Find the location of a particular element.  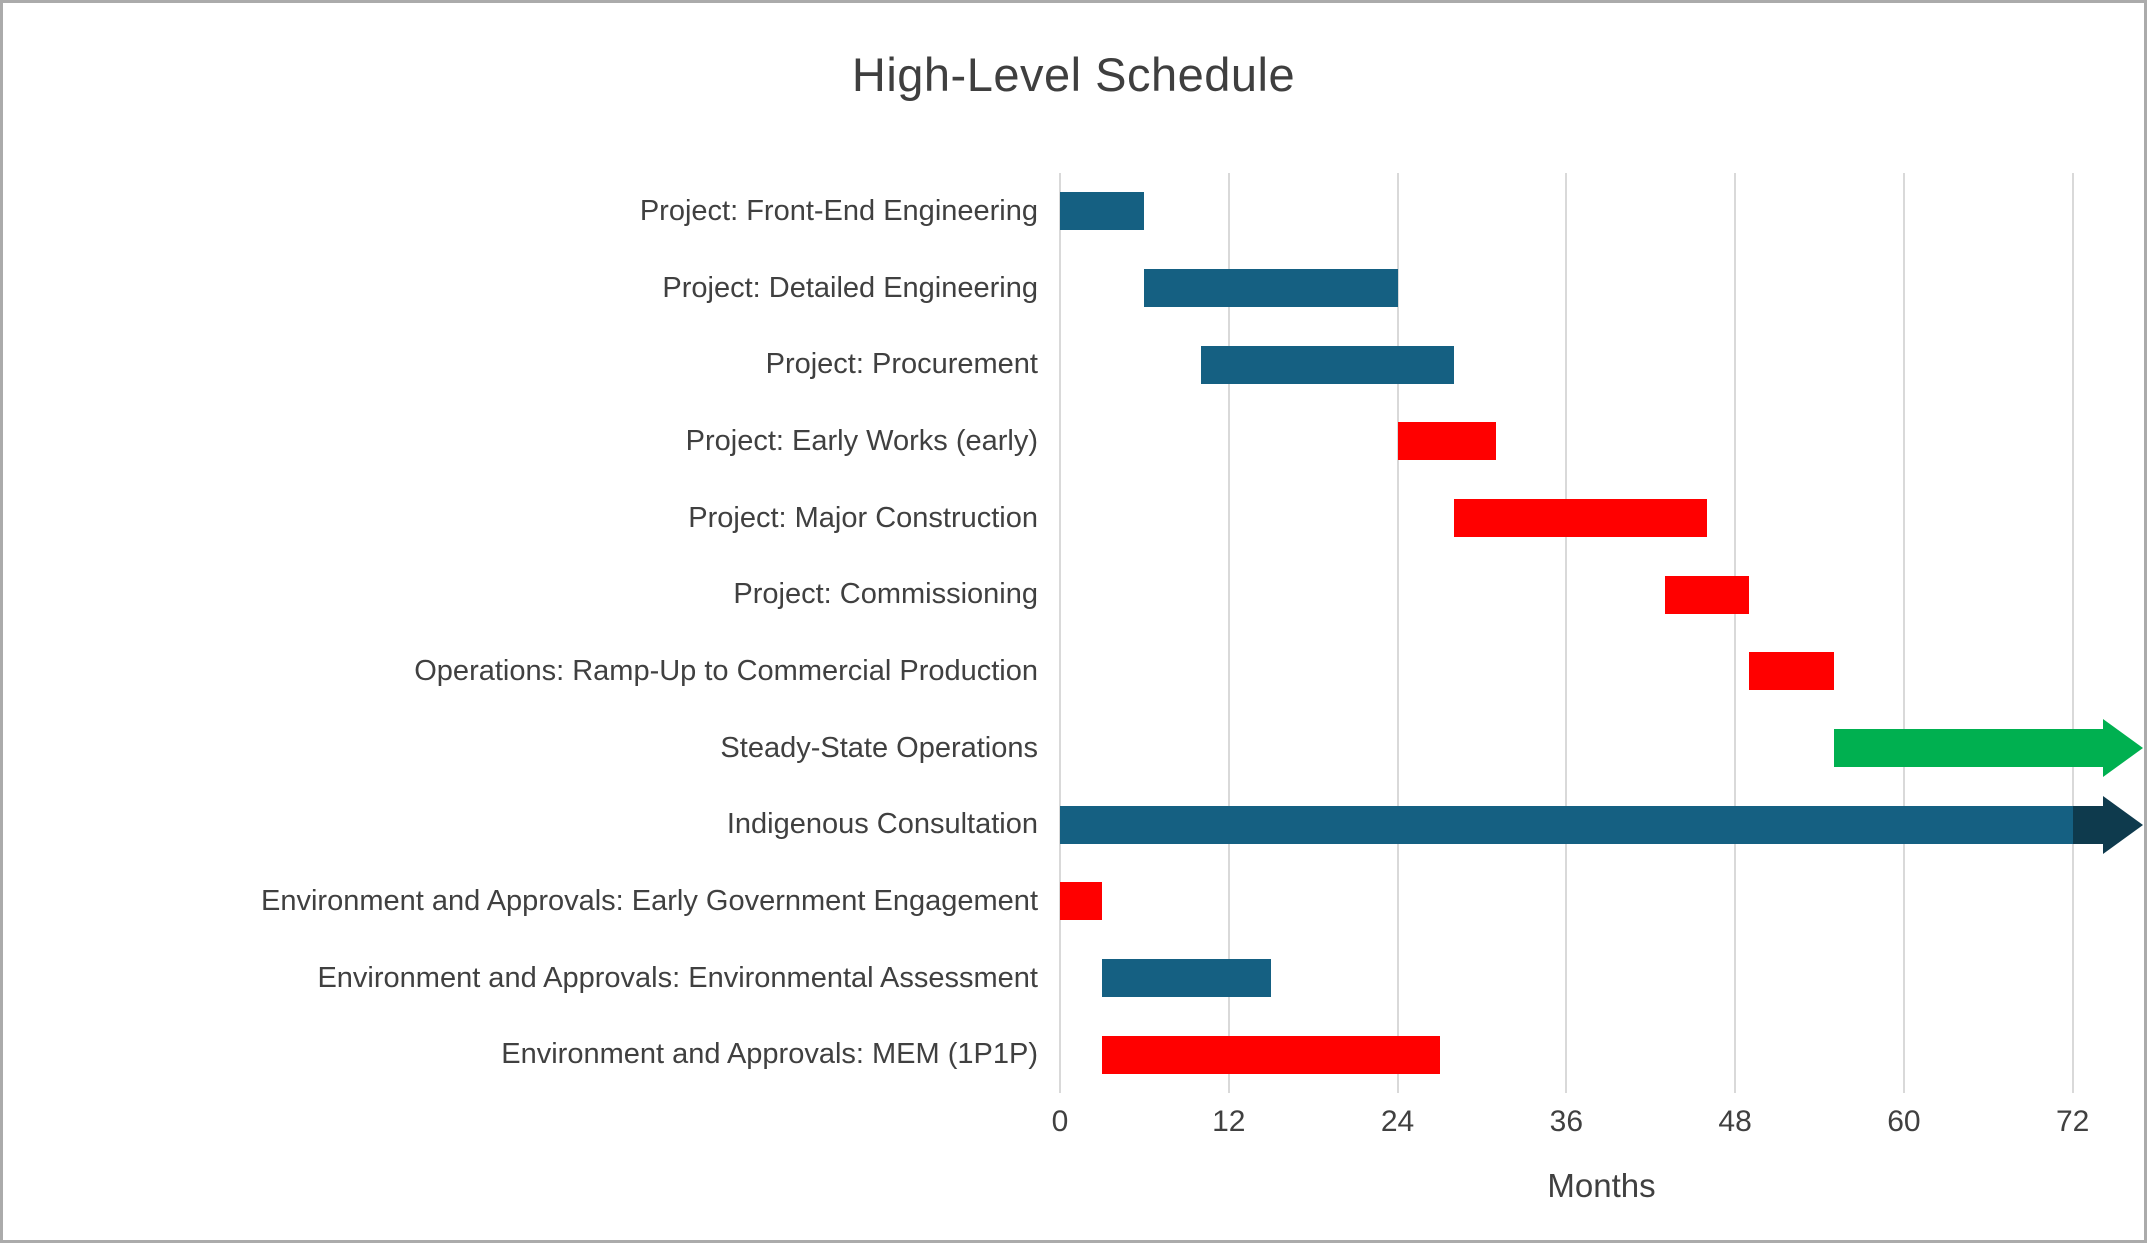

x-axis-title: Months is located at coordinates (1601, 1185).